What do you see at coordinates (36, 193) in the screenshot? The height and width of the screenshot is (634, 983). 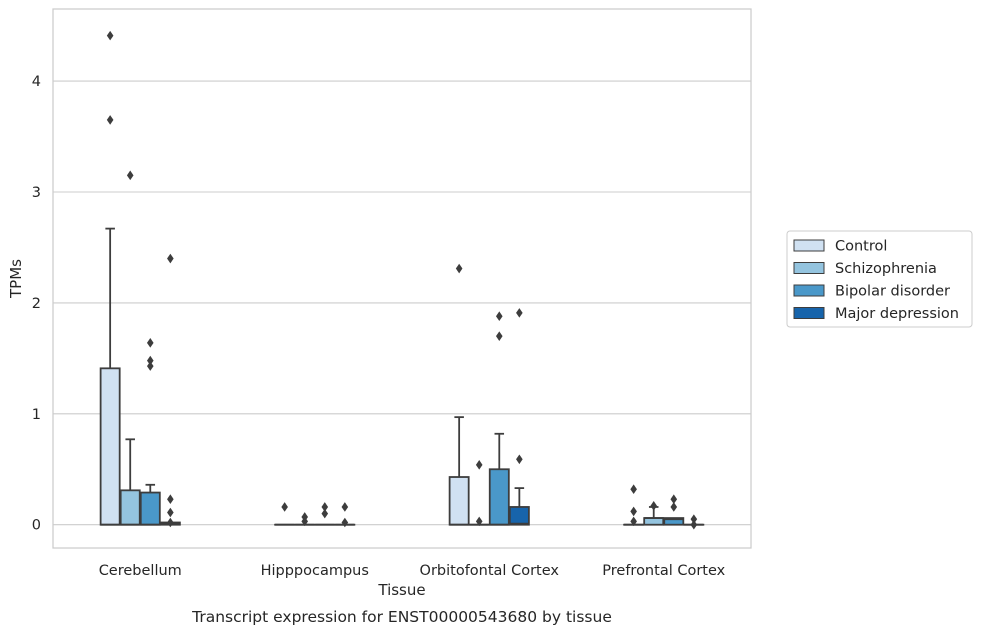 I see `y-tick-label: 3` at bounding box center [36, 193].